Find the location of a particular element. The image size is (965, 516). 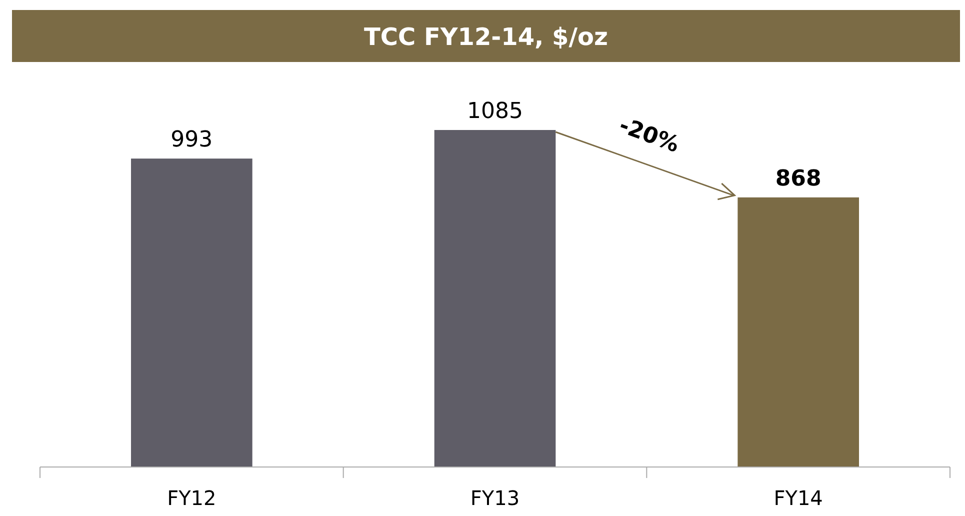

annotation: -20% is located at coordinates (649, 135).